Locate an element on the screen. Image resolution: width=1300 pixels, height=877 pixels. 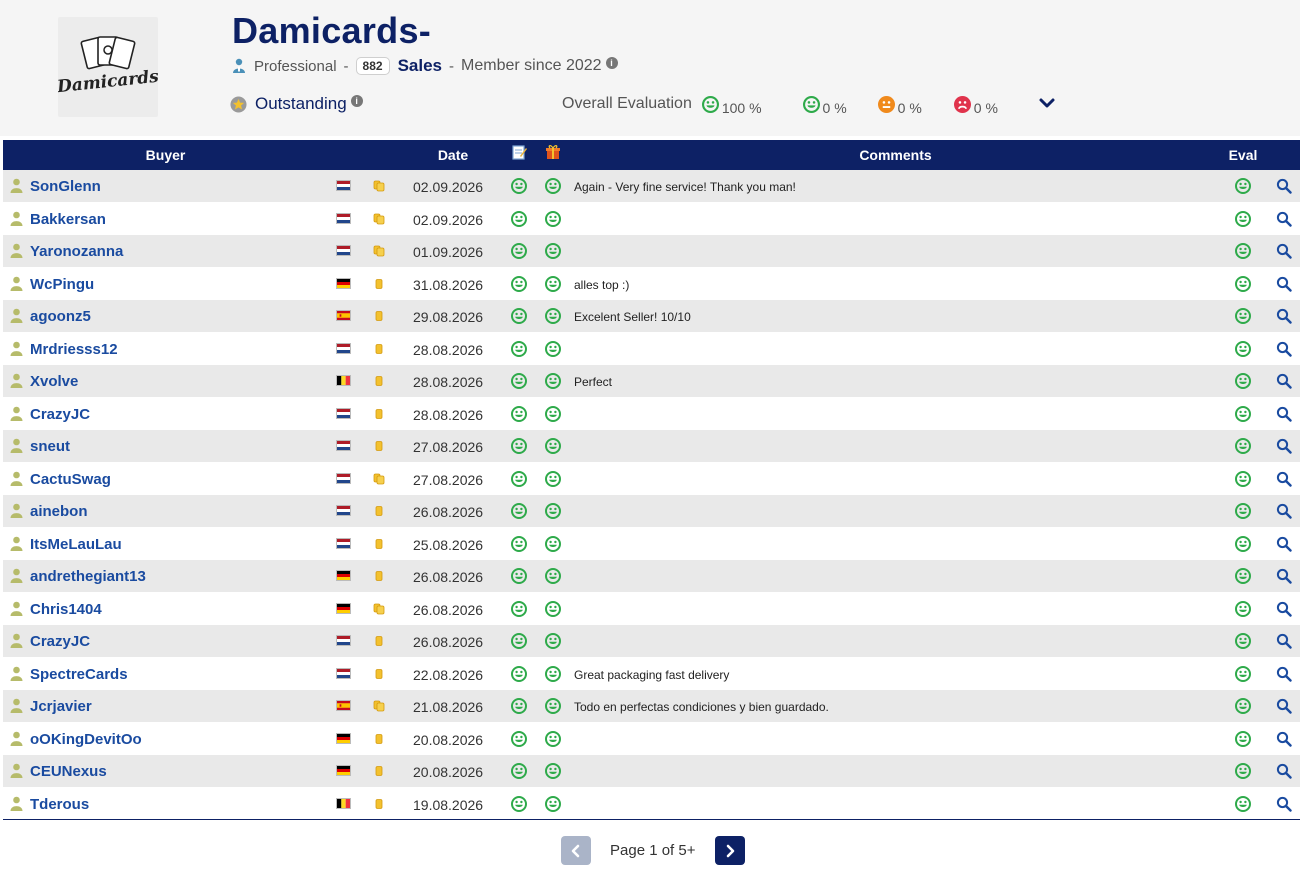
buyer-link: SpectreCards is located at coordinates (79, 674).